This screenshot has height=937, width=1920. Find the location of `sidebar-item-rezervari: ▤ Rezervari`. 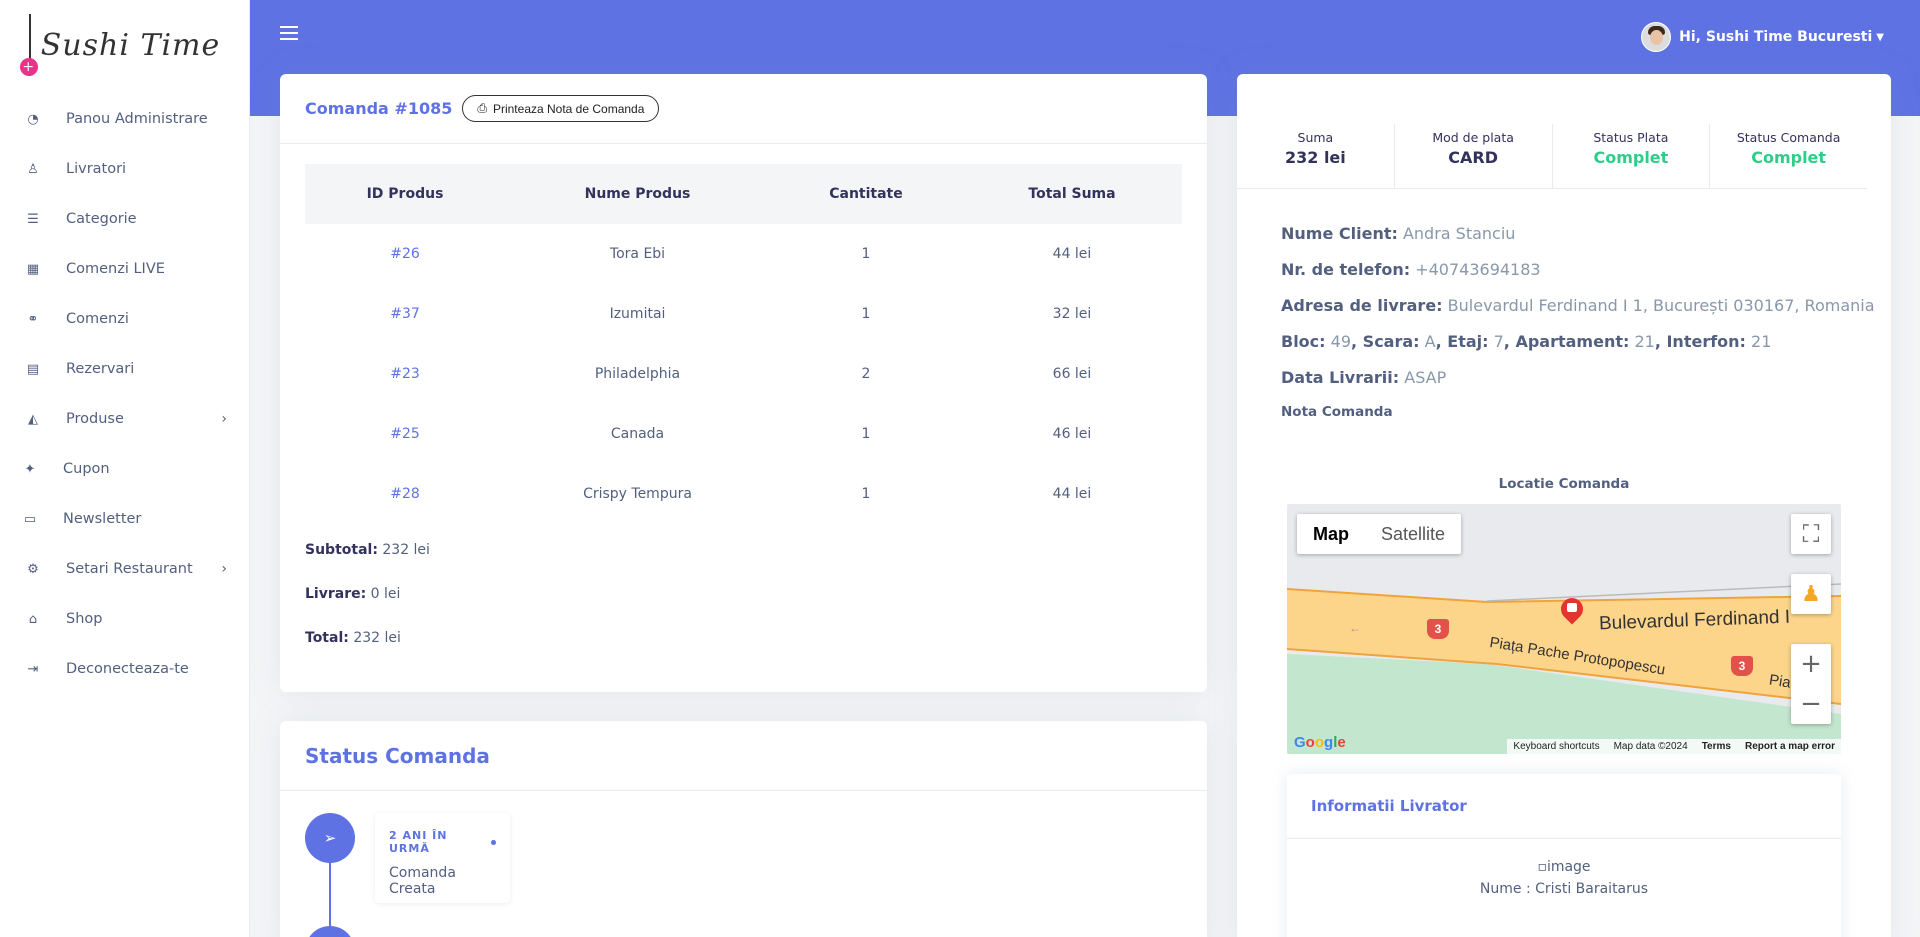

sidebar-item-rezervari: ▤ Rezervari is located at coordinates (80, 369).